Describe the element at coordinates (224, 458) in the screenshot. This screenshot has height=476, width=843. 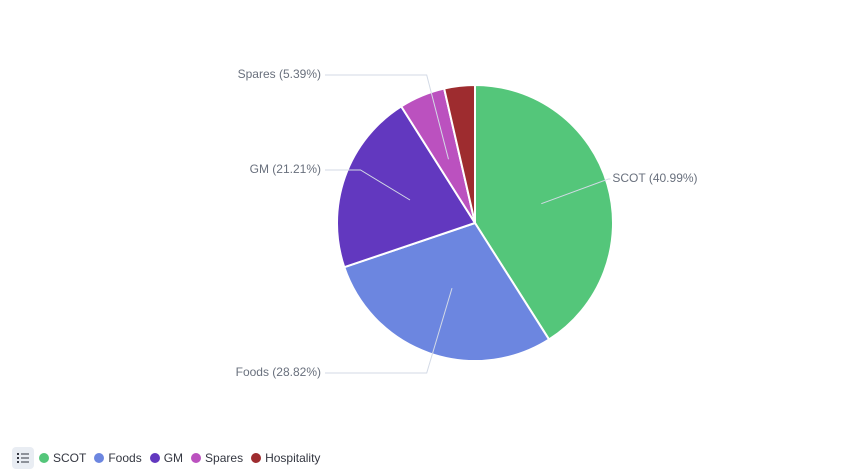
I see `legend-label: Spares` at that location.